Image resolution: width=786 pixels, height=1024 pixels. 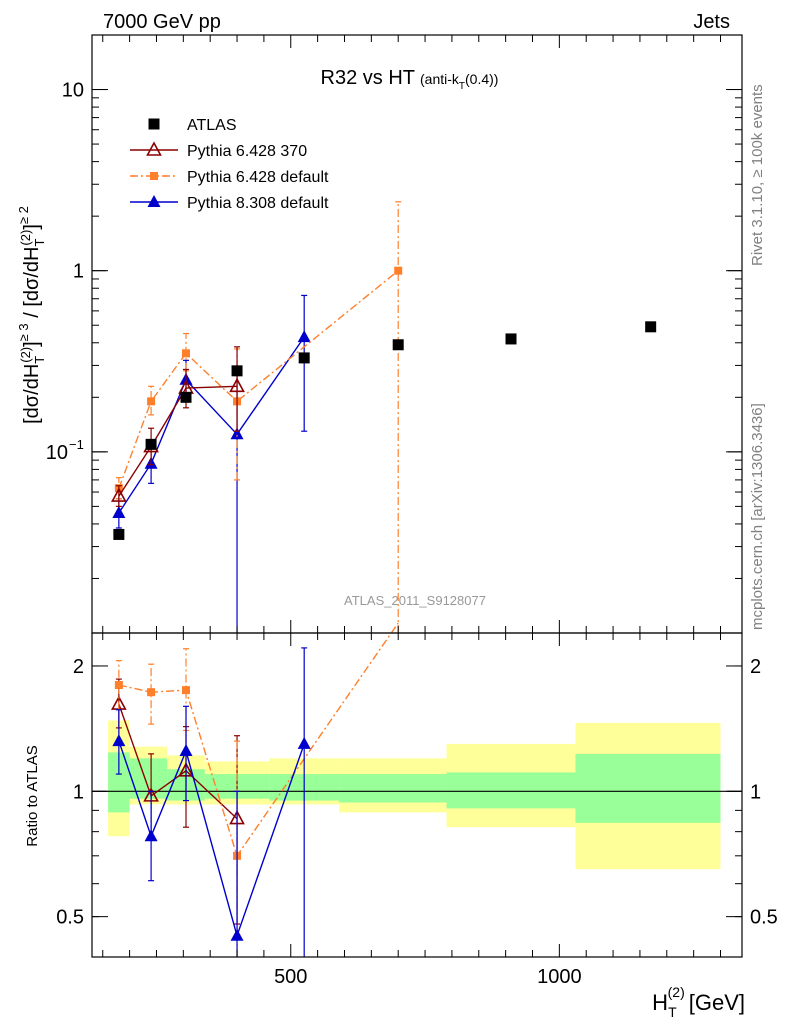 I want to click on analysis-id: ATLAS_2011_S9128077, so click(x=415, y=600).